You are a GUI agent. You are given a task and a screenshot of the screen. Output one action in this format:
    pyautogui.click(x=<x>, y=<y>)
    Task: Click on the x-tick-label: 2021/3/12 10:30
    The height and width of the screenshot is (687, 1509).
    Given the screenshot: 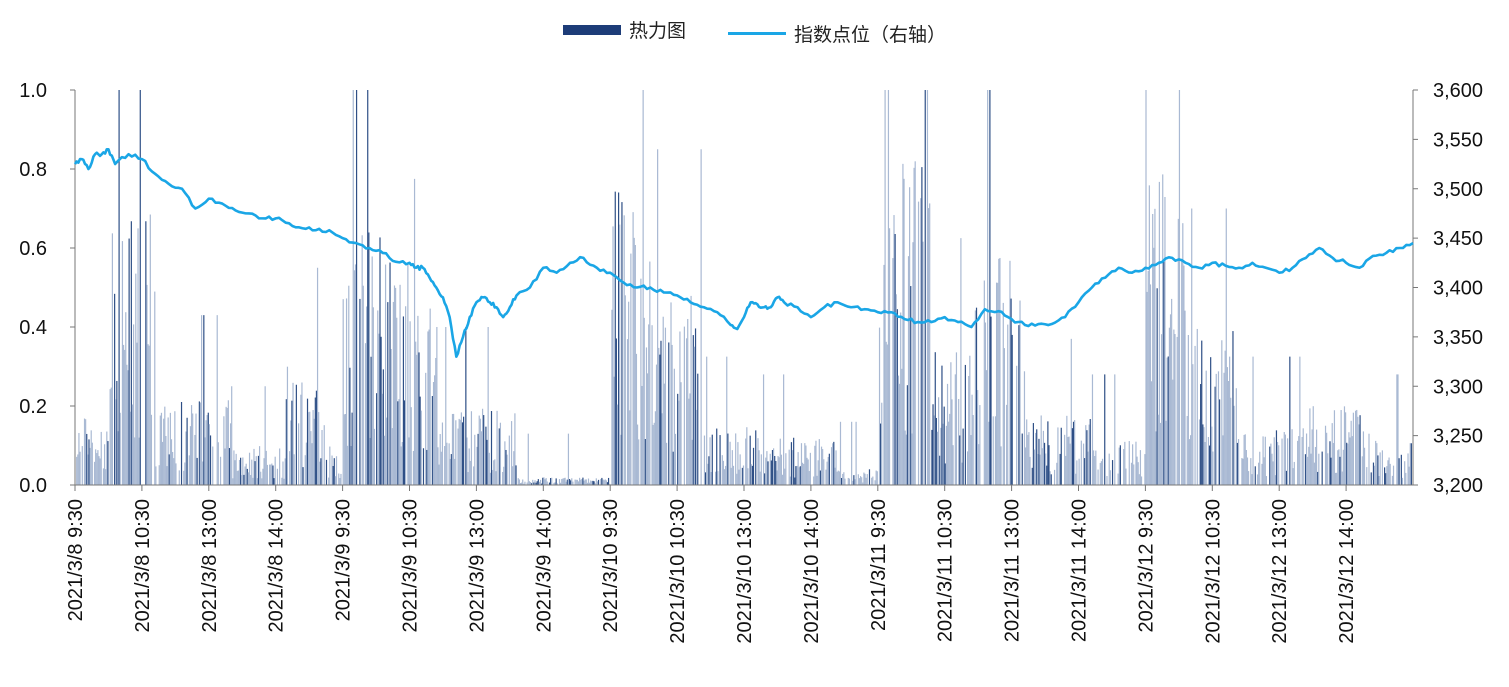 What is the action you would take?
    pyautogui.click(x=1213, y=571)
    